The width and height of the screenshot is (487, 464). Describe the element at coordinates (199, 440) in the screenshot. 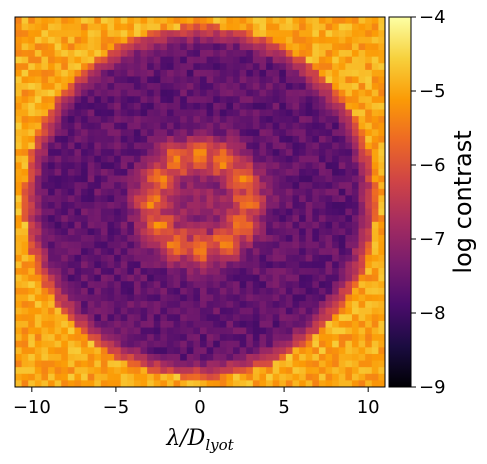

I see `x-axis-label: λ/Dlyot` at that location.